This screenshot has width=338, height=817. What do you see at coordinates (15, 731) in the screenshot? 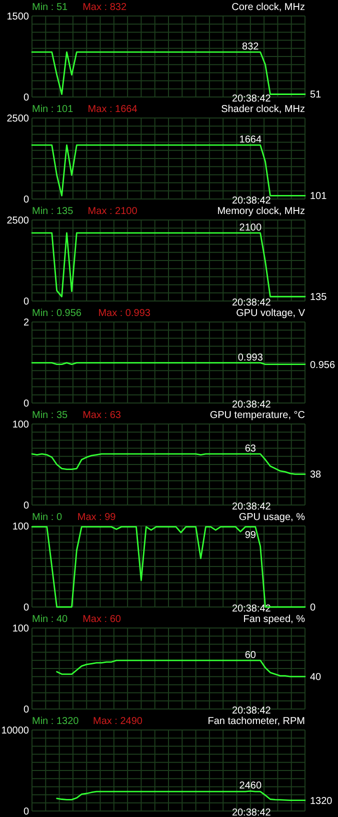
I see `y-tick-label: 10000` at bounding box center [15, 731].